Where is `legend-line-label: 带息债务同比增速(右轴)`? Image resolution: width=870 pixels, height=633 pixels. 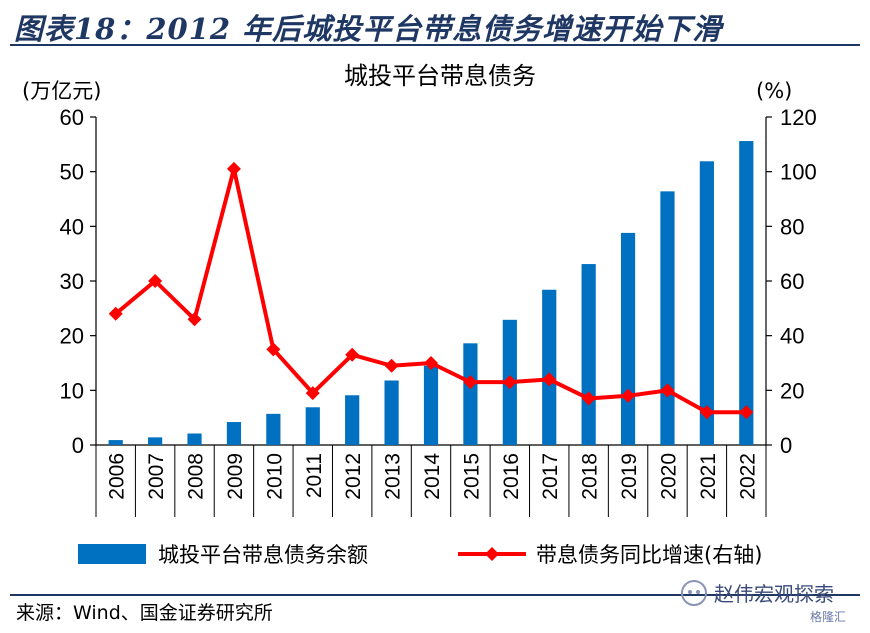
legend-line-label: 带息债务同比增速(右轴) is located at coordinates (649, 555).